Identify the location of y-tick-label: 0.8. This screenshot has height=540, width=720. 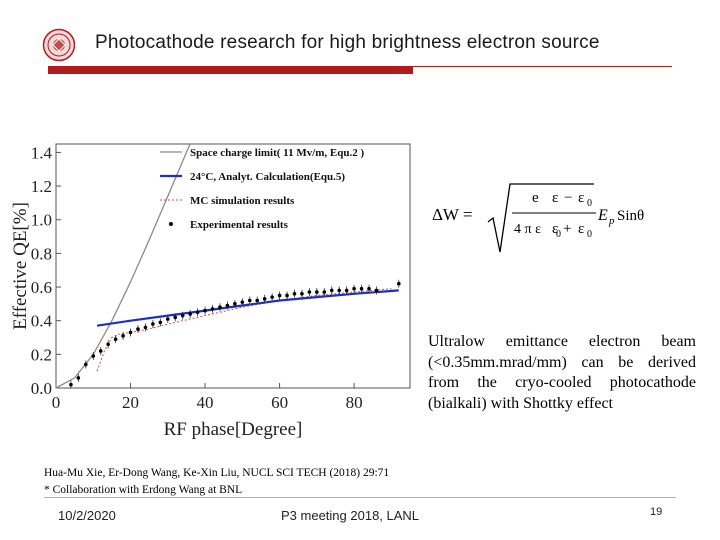
(41, 253).